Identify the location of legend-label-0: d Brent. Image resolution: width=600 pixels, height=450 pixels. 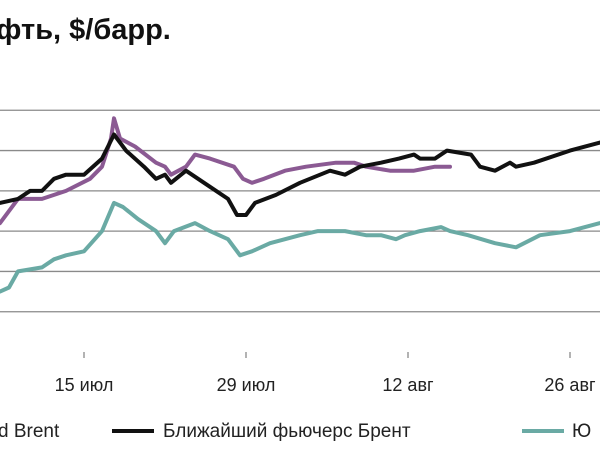
(30, 431).